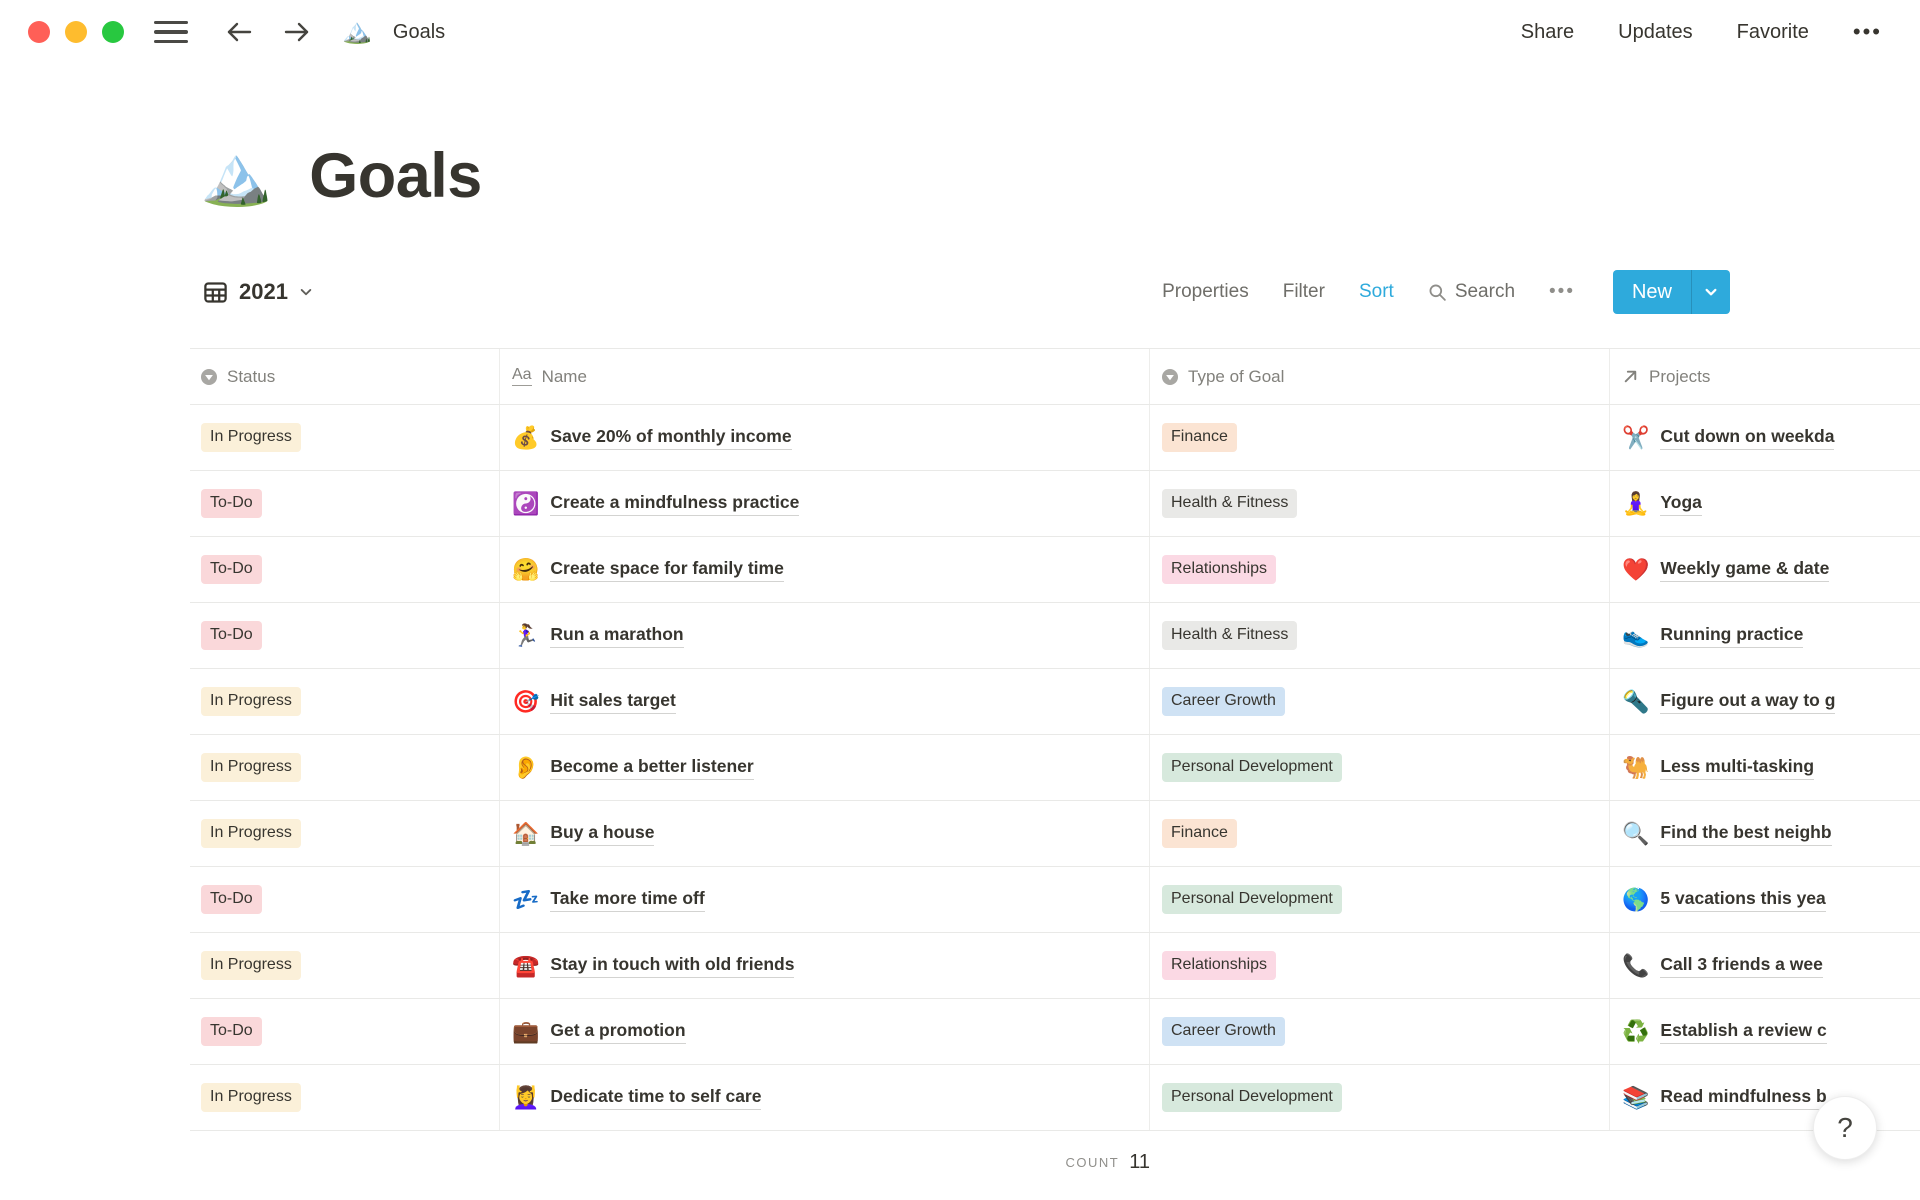  What do you see at coordinates (526, 1031) in the screenshot?
I see `goal-emoji-icon: 💼` at bounding box center [526, 1031].